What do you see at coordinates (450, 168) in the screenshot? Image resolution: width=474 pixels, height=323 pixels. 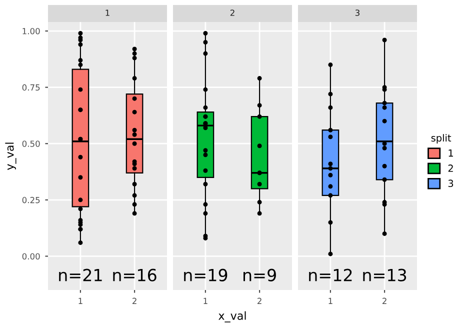 I see `legend-label: 2` at bounding box center [450, 168].